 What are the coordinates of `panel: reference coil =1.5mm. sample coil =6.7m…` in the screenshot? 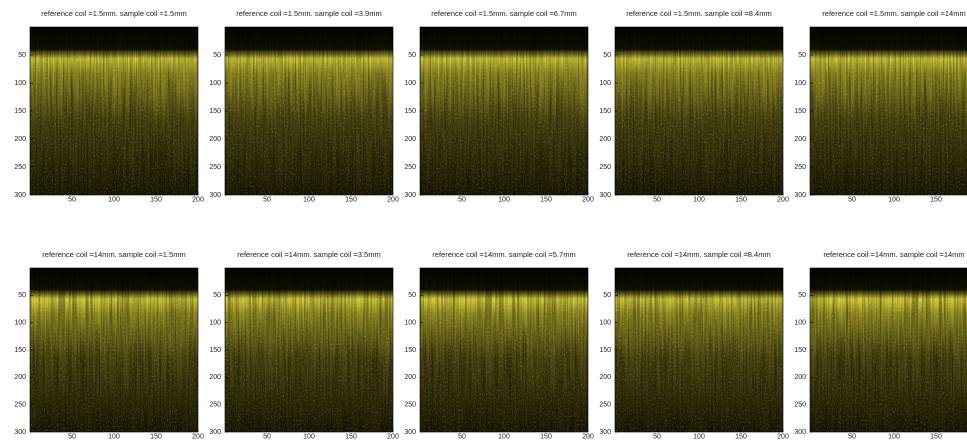 It's located at (499, 106).